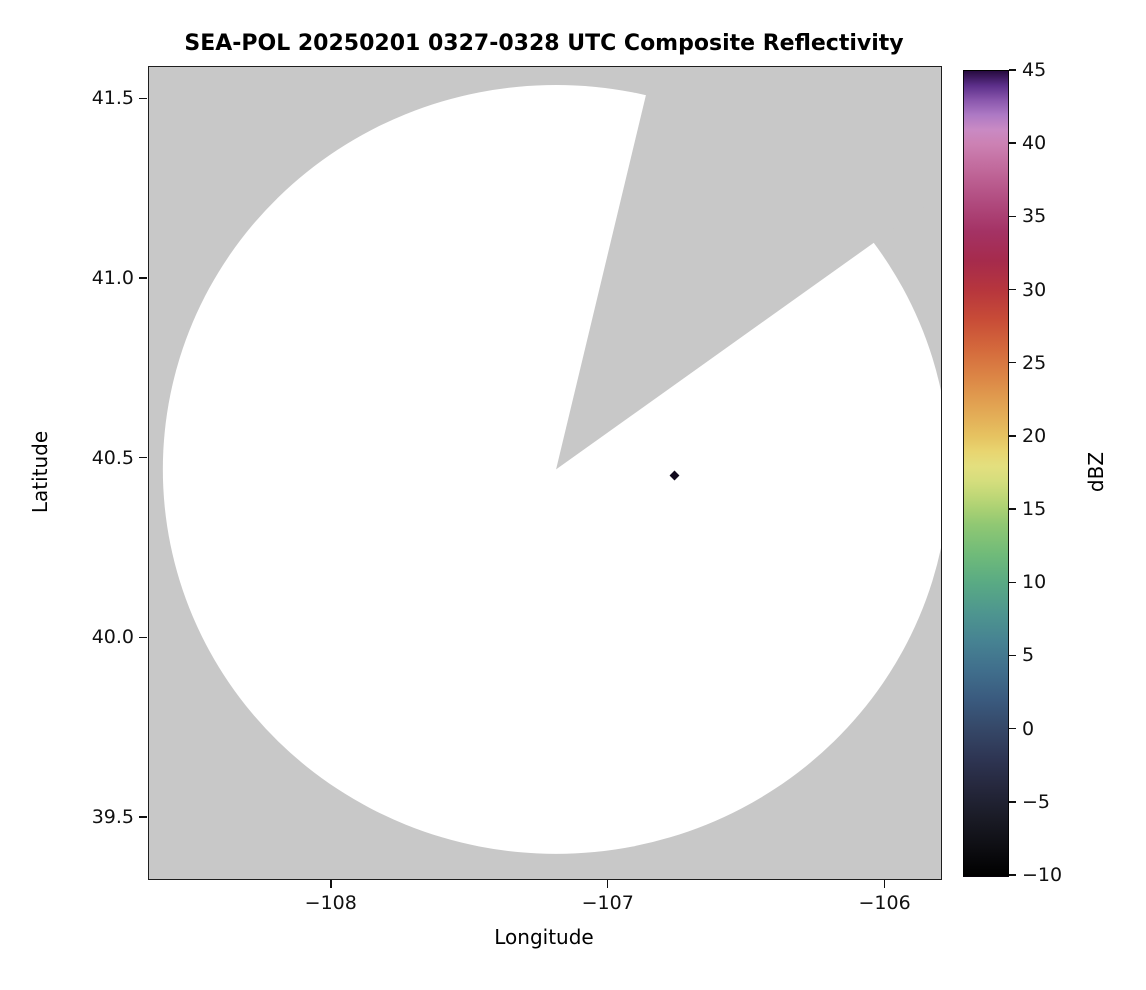 The height and width of the screenshot is (990, 1146). Describe the element at coordinates (112, 816) in the screenshot. I see `y-tick-label: 39.5` at that location.